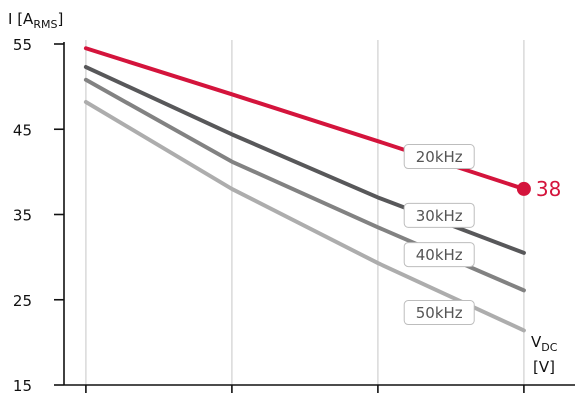 The width and height of the screenshot is (579, 396). What do you see at coordinates (523, 188) in the screenshot?
I see `end-marker-dot` at bounding box center [523, 188].